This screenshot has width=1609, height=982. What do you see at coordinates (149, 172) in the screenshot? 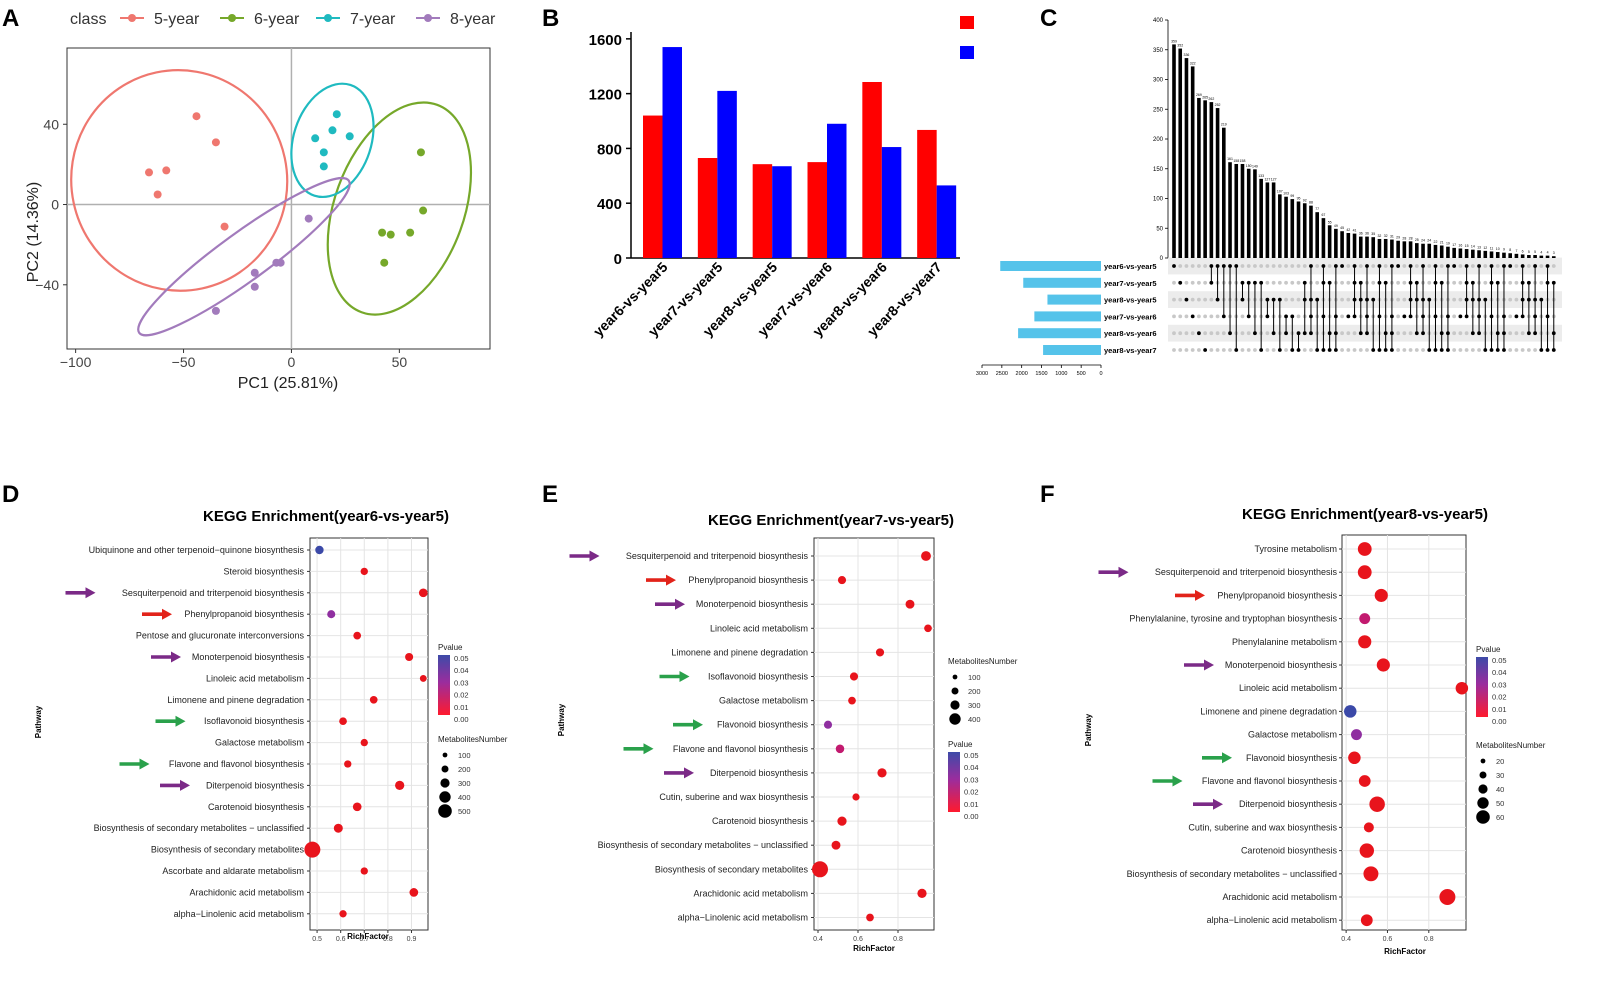
I see `pca-point-5-year` at bounding box center [149, 172].